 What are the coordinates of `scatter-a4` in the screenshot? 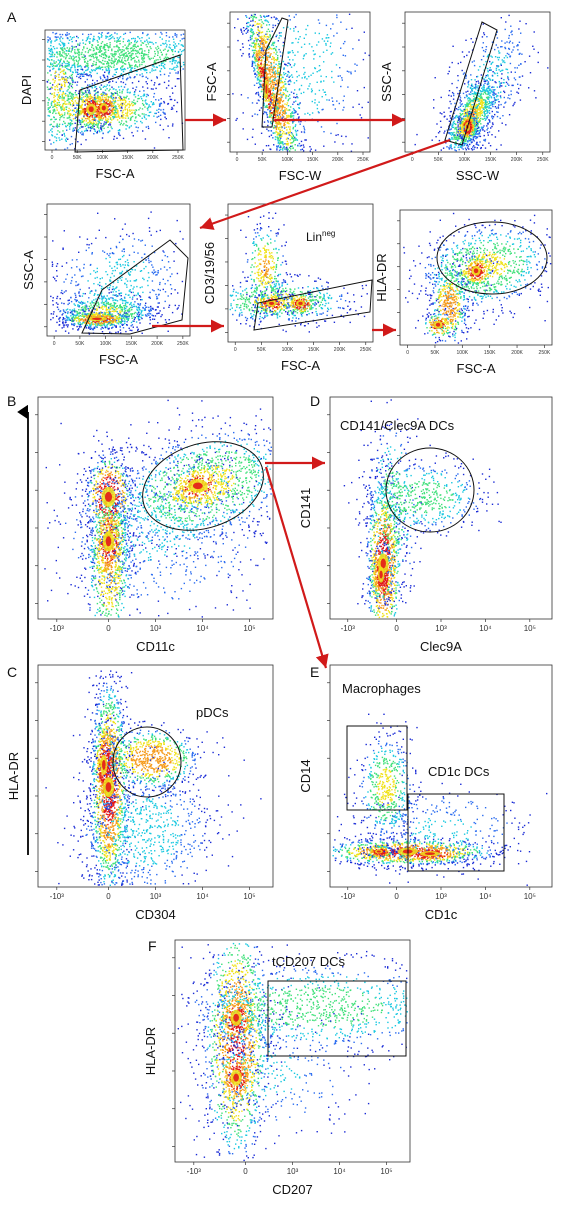 It's located at (117, 273).